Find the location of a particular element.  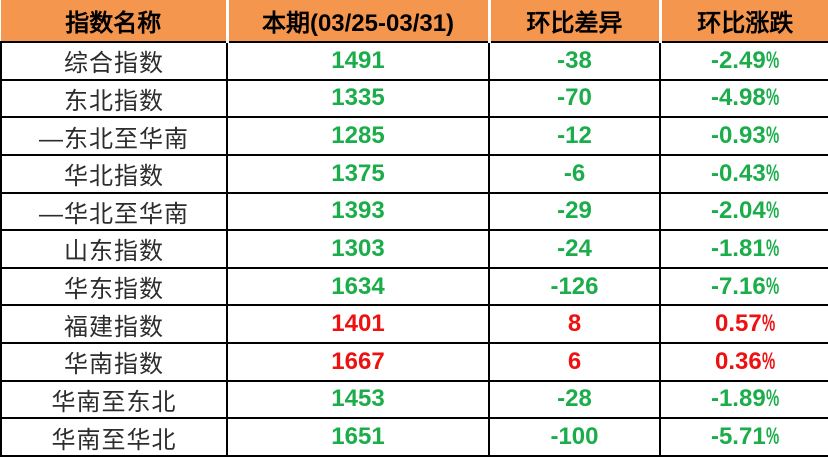

diff-cell: -12 is located at coordinates (574, 136).